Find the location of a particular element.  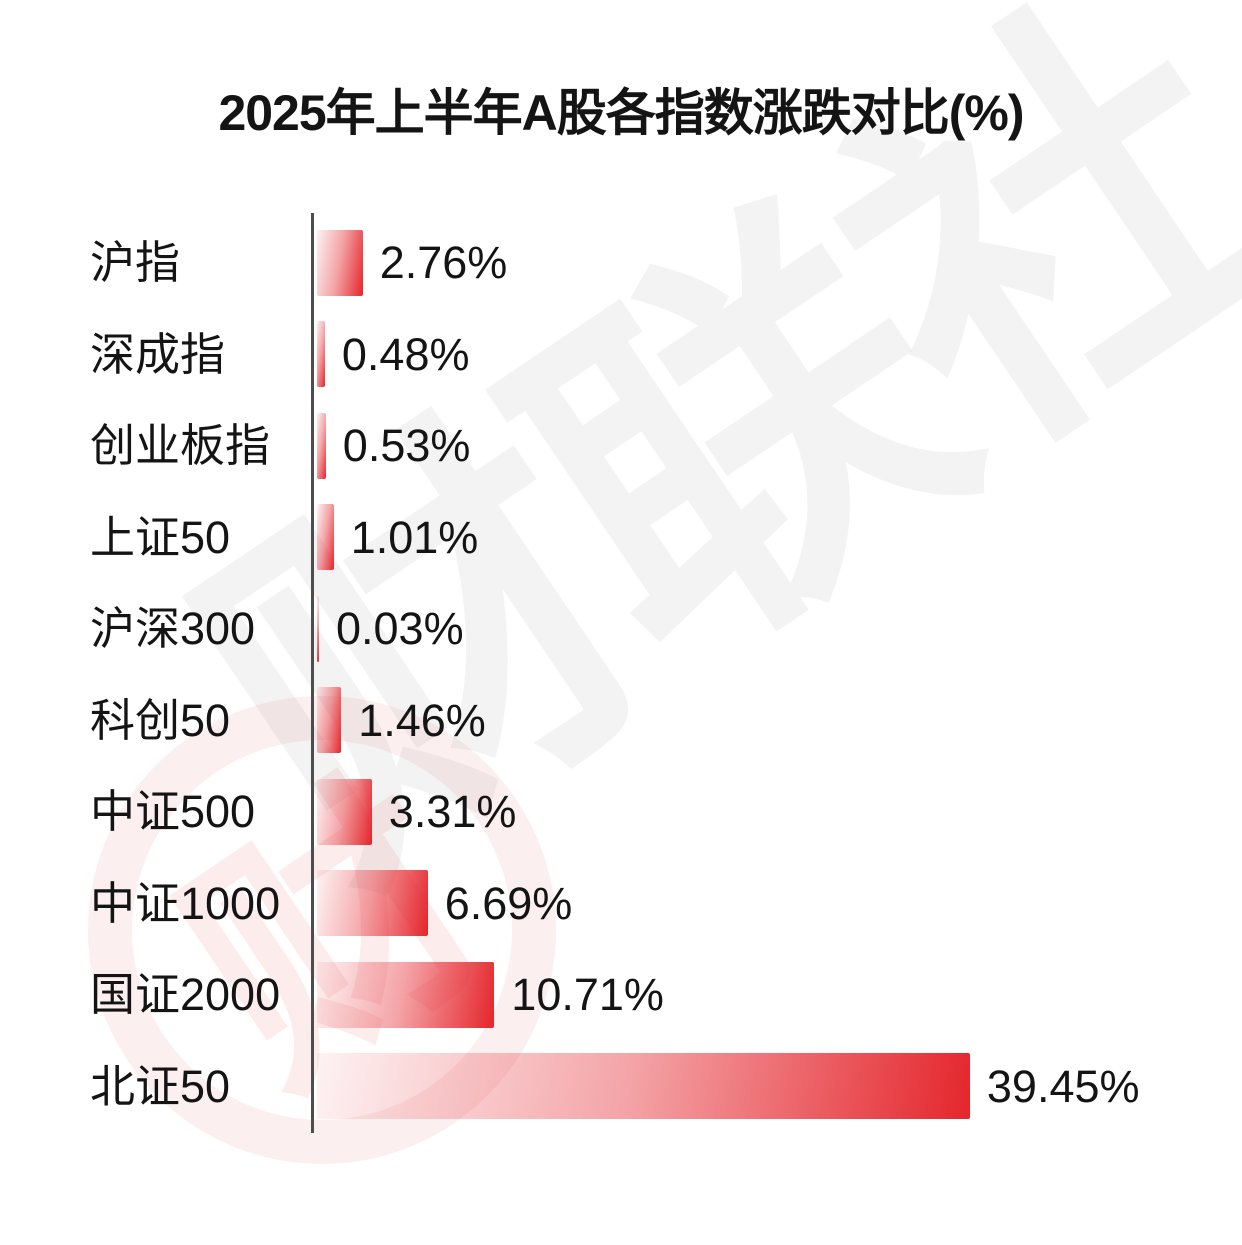

value-label: 0.03% is located at coordinates (400, 629).